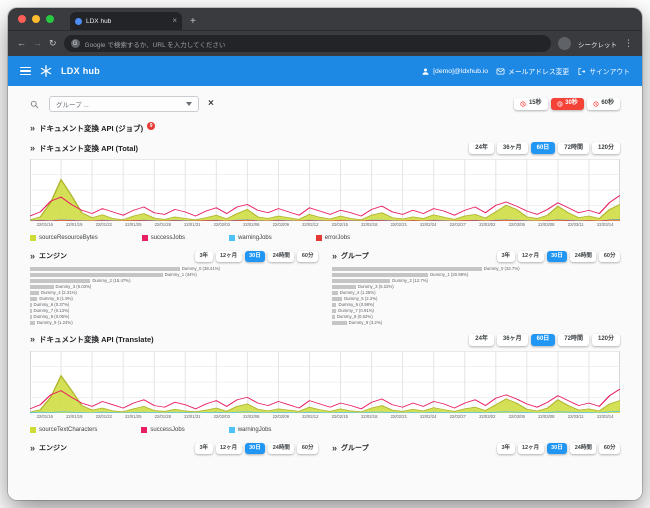 This screenshot has height=508, width=650. Describe the element at coordinates (628, 43) in the screenshot. I see `browser-menu-icon: ⋮` at that location.